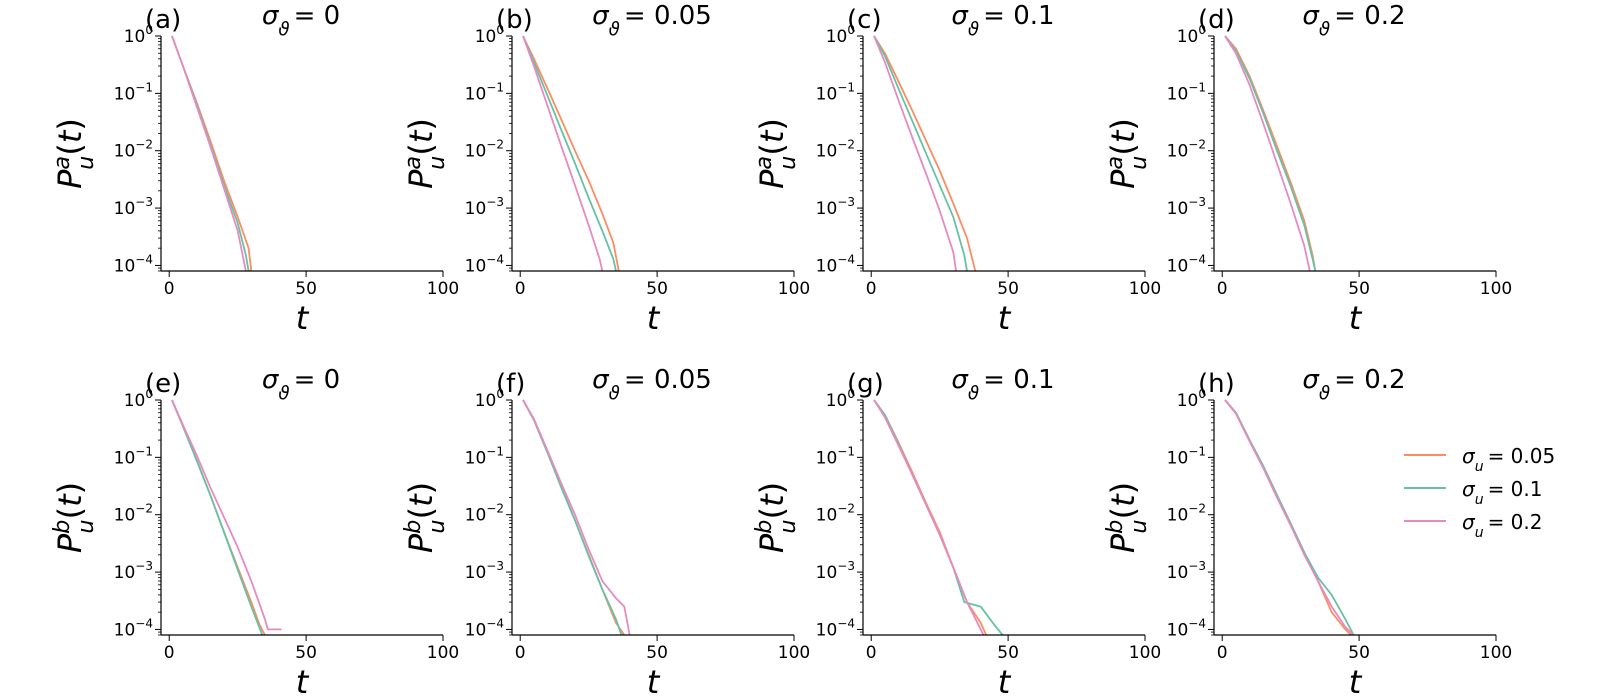  I want to click on panel-label: (a), so click(163, 20).